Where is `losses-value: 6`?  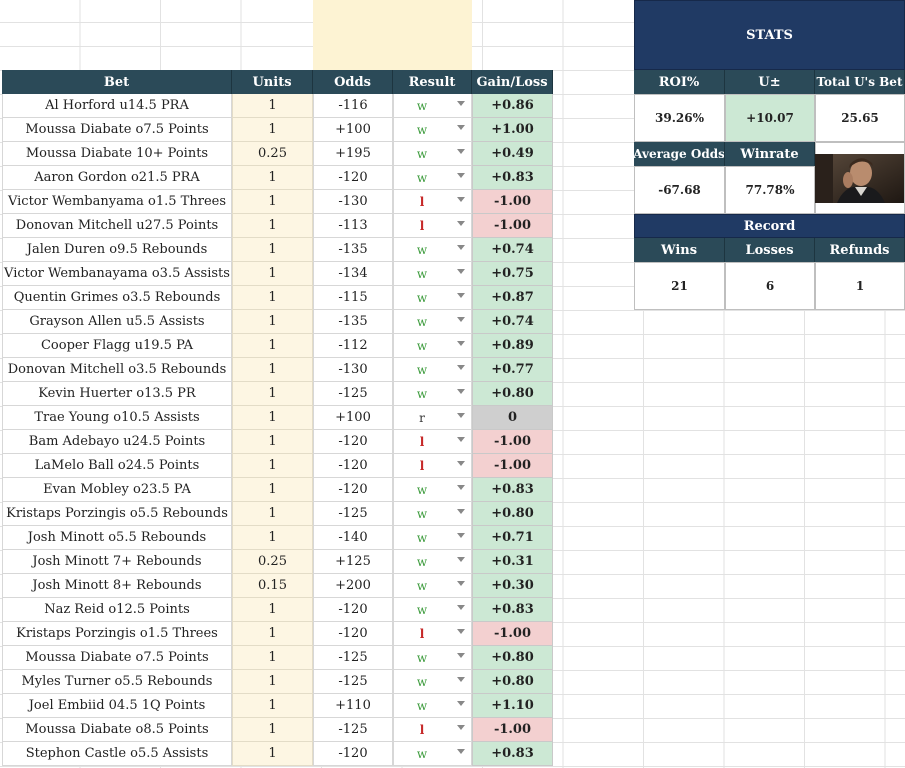 losses-value: 6 is located at coordinates (770, 286).